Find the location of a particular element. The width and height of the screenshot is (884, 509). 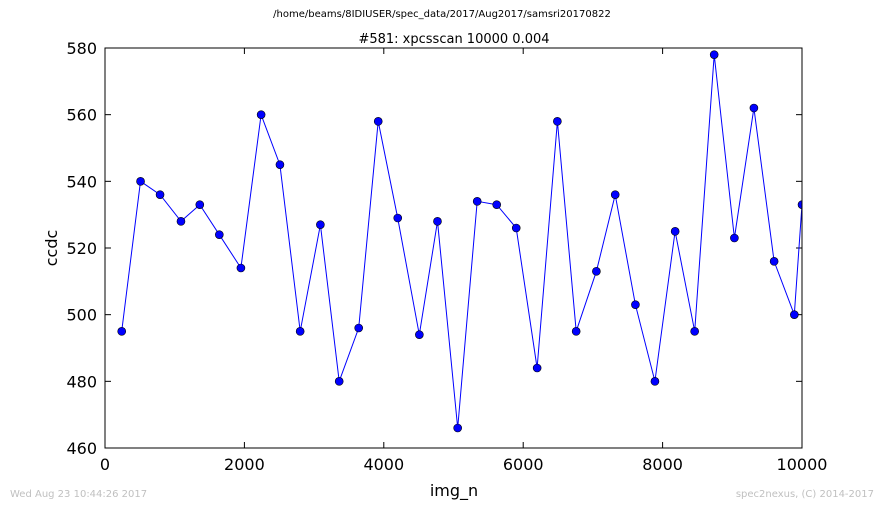

x-tick-label: 4000 is located at coordinates (383, 464).